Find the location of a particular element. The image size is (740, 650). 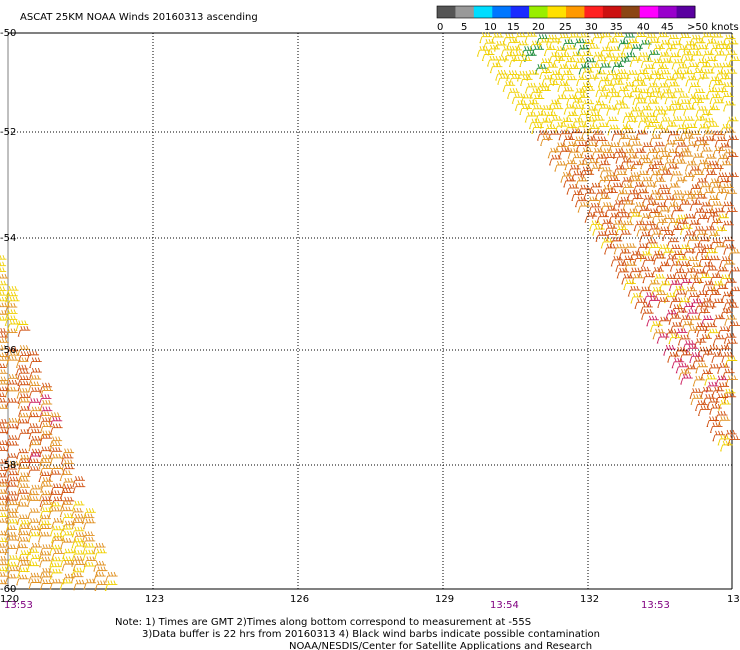

longitude-label: 120 is located at coordinates (9, 599).